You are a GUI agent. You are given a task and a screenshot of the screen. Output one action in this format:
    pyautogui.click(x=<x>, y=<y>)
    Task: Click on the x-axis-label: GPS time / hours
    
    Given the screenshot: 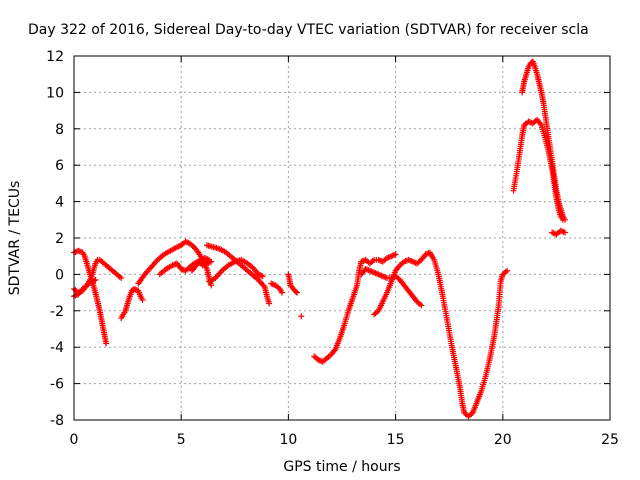 What is the action you would take?
    pyautogui.click(x=341, y=467)
    